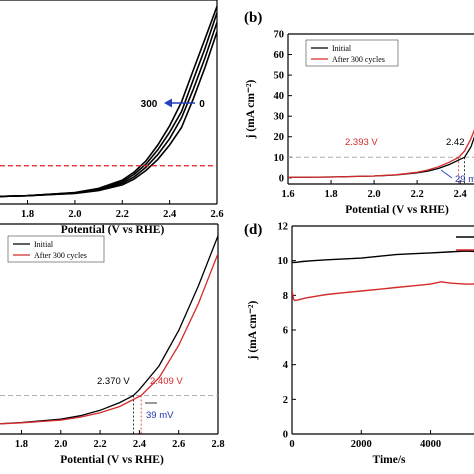  What do you see at coordinates (279, 96) in the screenshot?
I see `y-tick-label: 40` at bounding box center [279, 96].